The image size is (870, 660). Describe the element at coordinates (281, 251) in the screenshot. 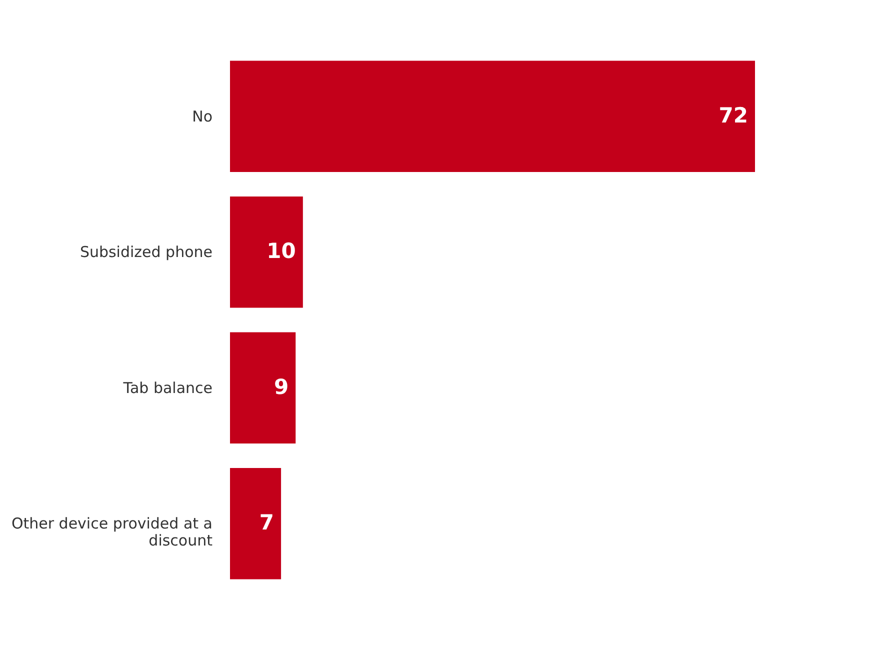

I see `data-label: 10` at that location.